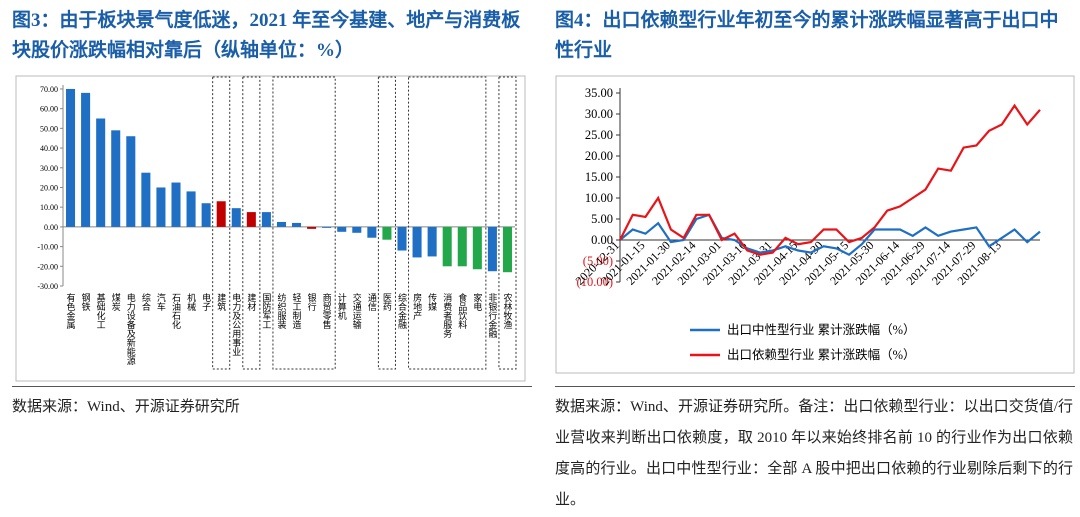 This screenshot has width=1080, height=517. I want to click on x-tick-label: 交通运输, so click(357, 311).